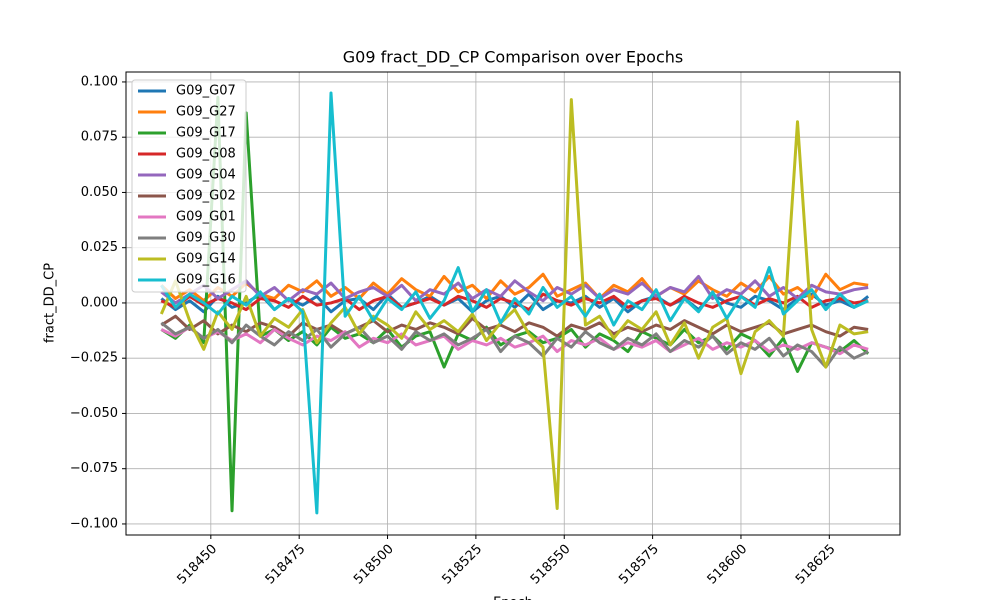 The image size is (1000, 600). Describe the element at coordinates (513, 58) in the screenshot. I see `chart-title: G09 fract_DD_CP Comparison over Epochs` at that location.